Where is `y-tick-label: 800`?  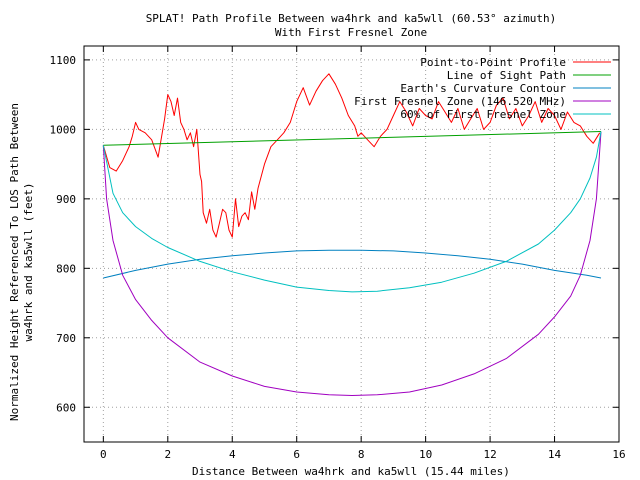 y-tick-label: 800 is located at coordinates (66, 268).